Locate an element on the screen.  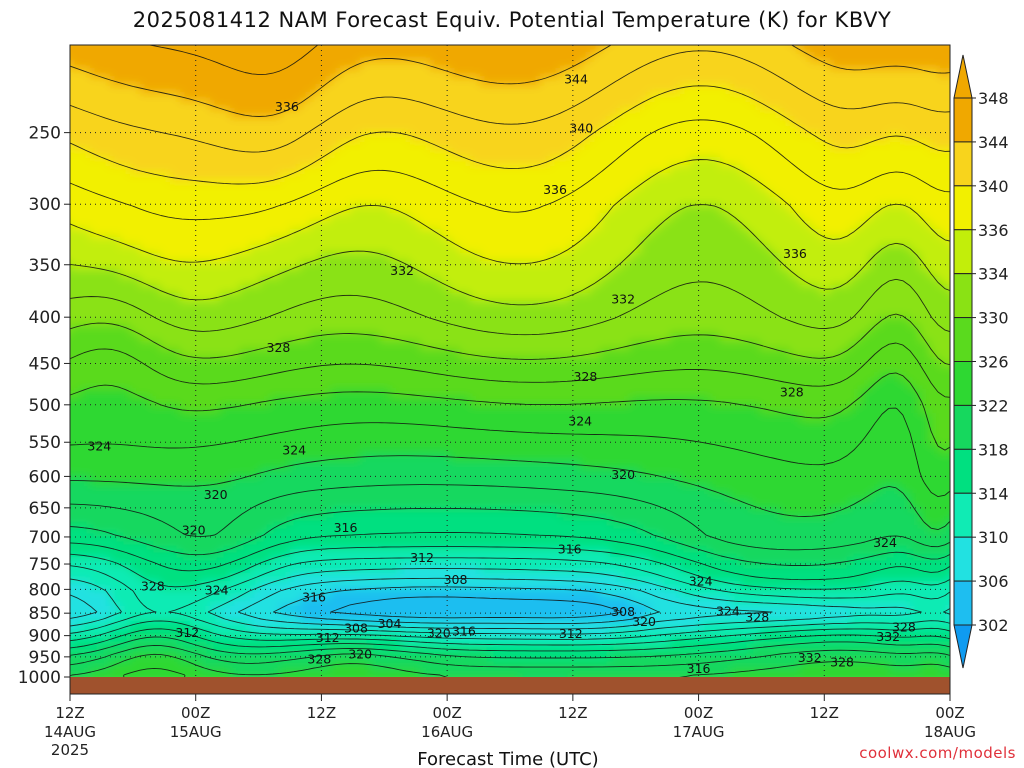
contour-label: 344 is located at coordinates (576, 78).